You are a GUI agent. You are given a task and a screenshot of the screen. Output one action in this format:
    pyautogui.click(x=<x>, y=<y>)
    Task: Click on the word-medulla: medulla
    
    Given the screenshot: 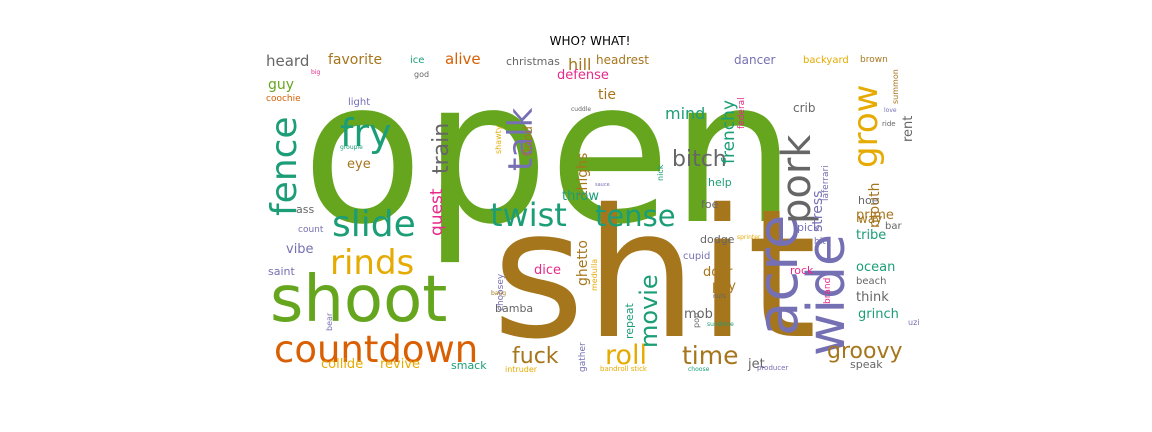 What is the action you would take?
    pyautogui.click(x=594, y=275)
    